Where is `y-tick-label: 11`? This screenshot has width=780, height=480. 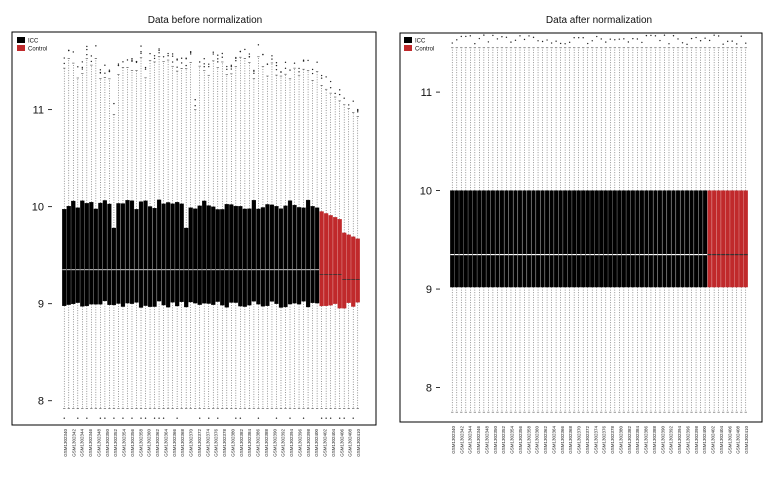 y-tick-label: 11 is located at coordinates (426, 93).